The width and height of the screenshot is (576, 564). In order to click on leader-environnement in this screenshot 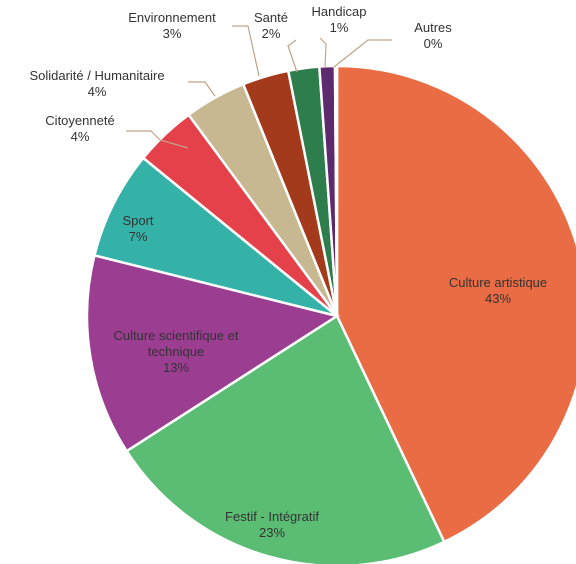, I will do `click(246, 51)`.